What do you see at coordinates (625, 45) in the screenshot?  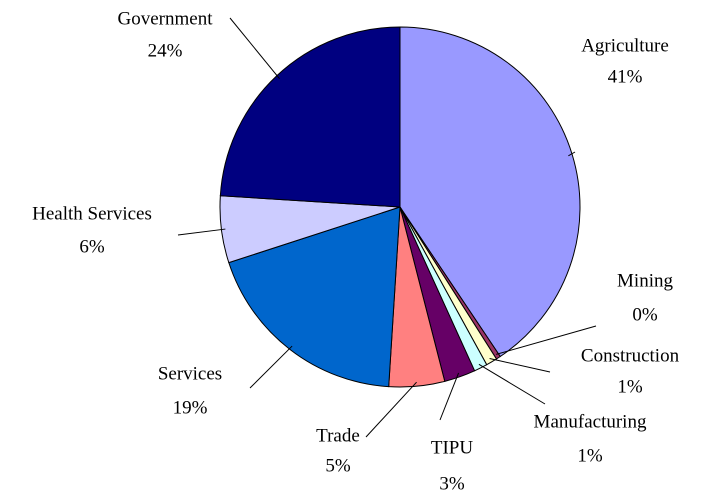 I see `slice-label: Agriculture` at bounding box center [625, 45].